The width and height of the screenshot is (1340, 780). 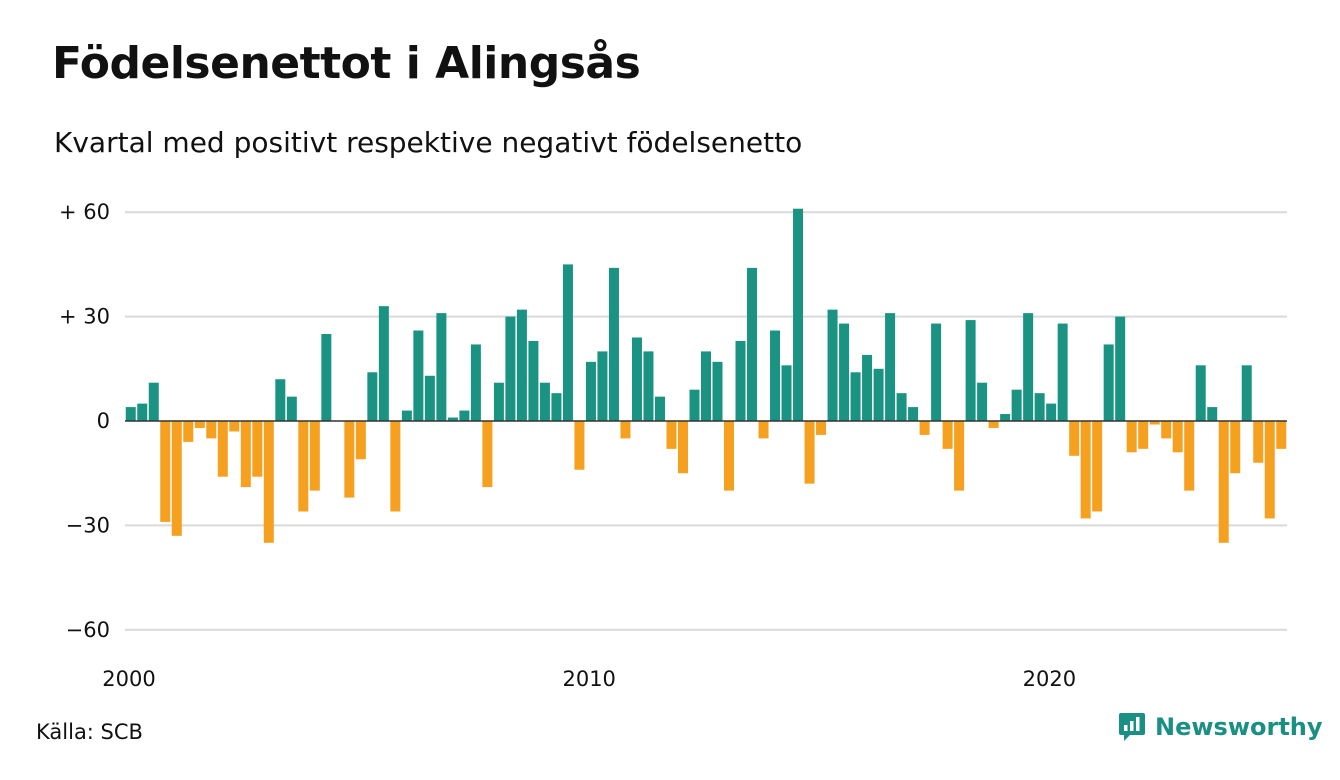 What do you see at coordinates (346, 63) in the screenshot?
I see `chart-title: Födelsenettot i Alingsås` at bounding box center [346, 63].